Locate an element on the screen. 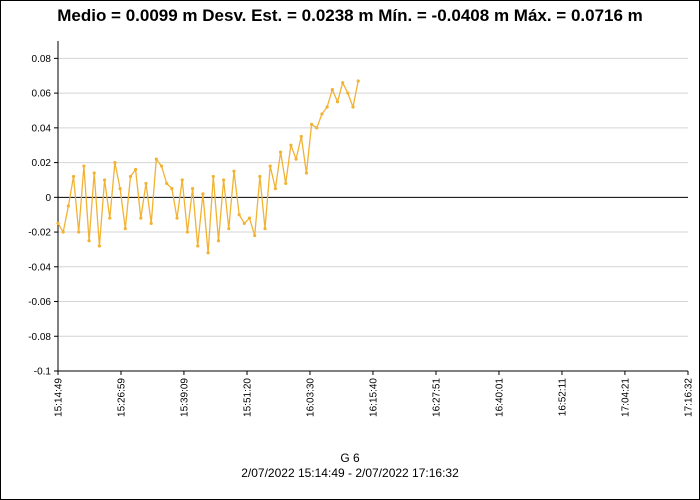 The image size is (700, 500). y-tick-label: -0.02 is located at coordinates (39, 233).